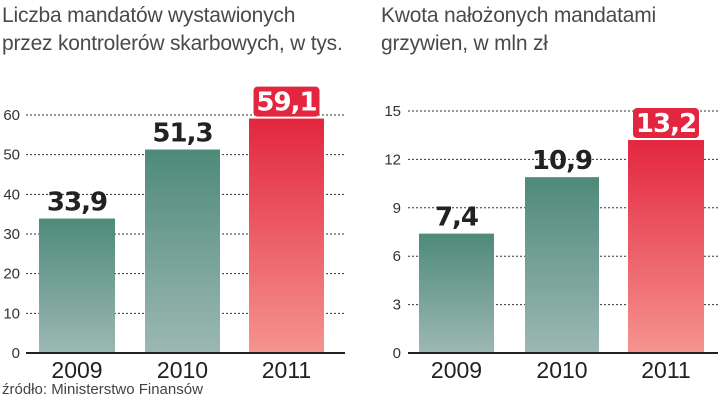  I want to click on y-tick-label: 15, so click(392, 111).